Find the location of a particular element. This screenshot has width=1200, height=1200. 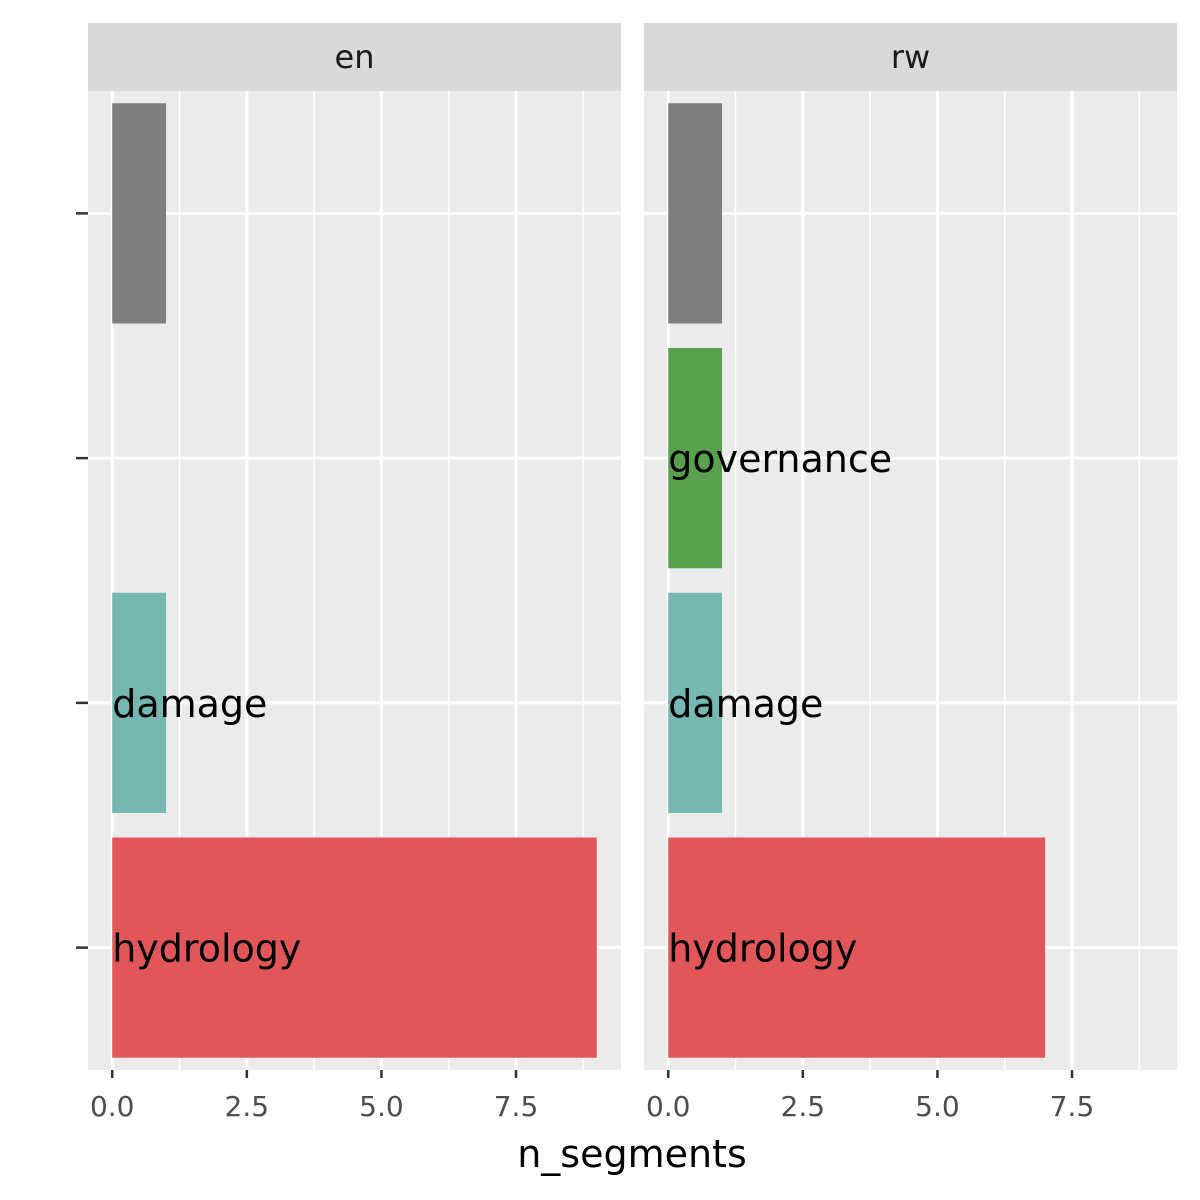

y-axis-ticks is located at coordinates (82, 580).